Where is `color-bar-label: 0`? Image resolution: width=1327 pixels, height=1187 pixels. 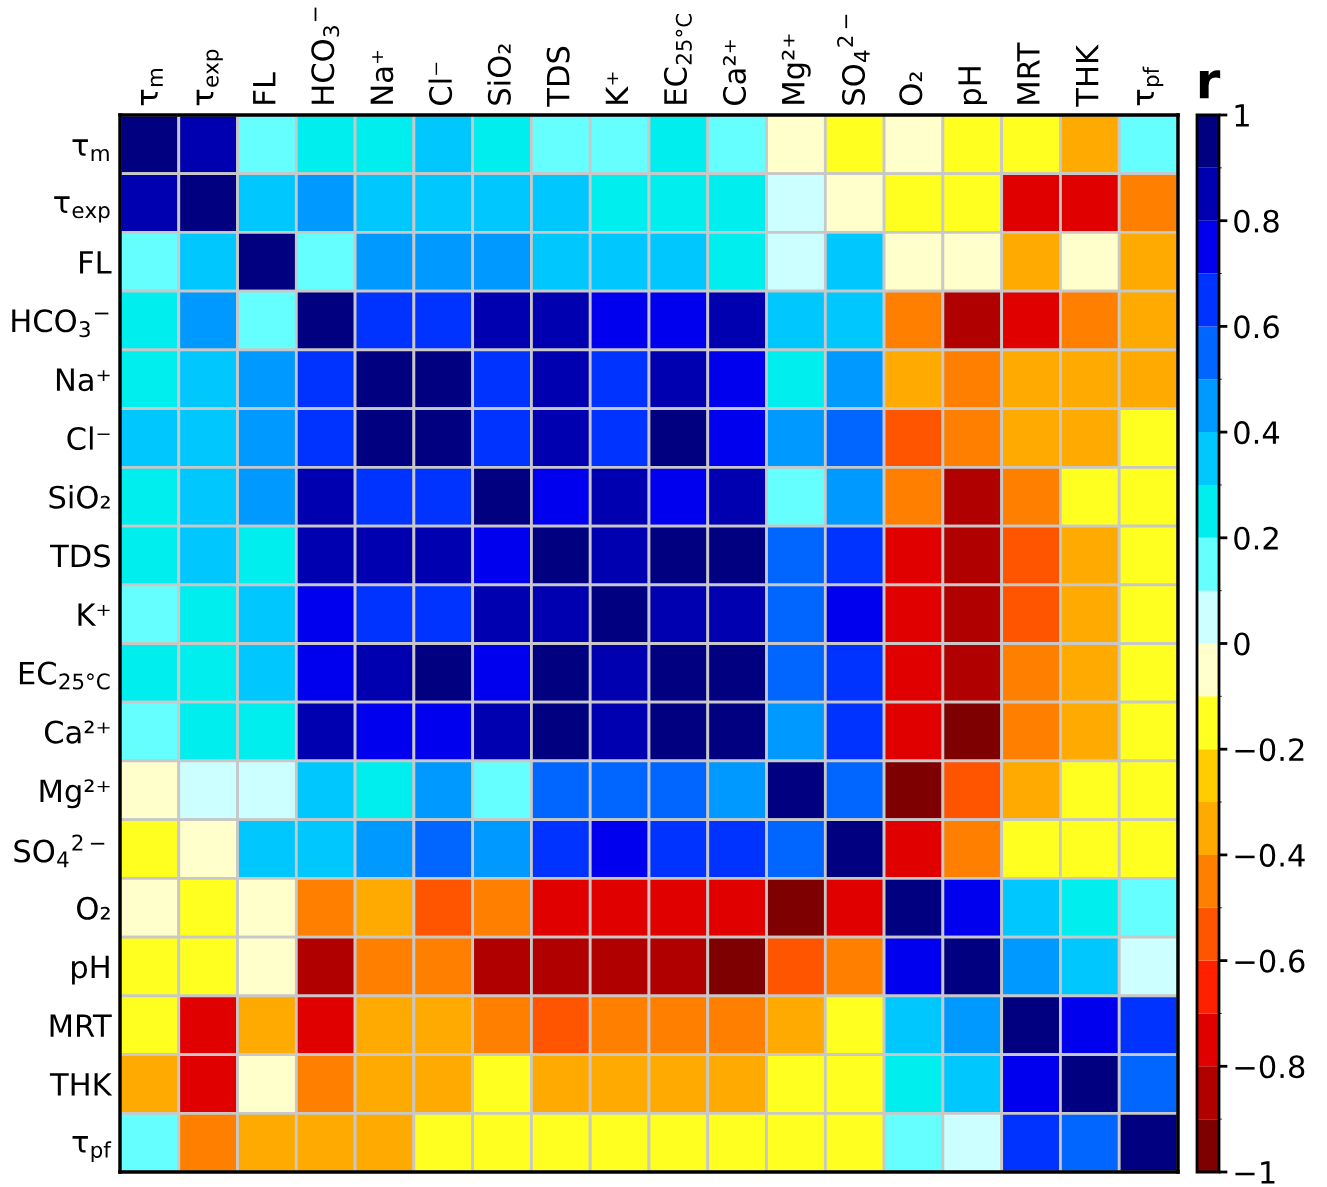
color-bar-label: 0 is located at coordinates (1242, 644).